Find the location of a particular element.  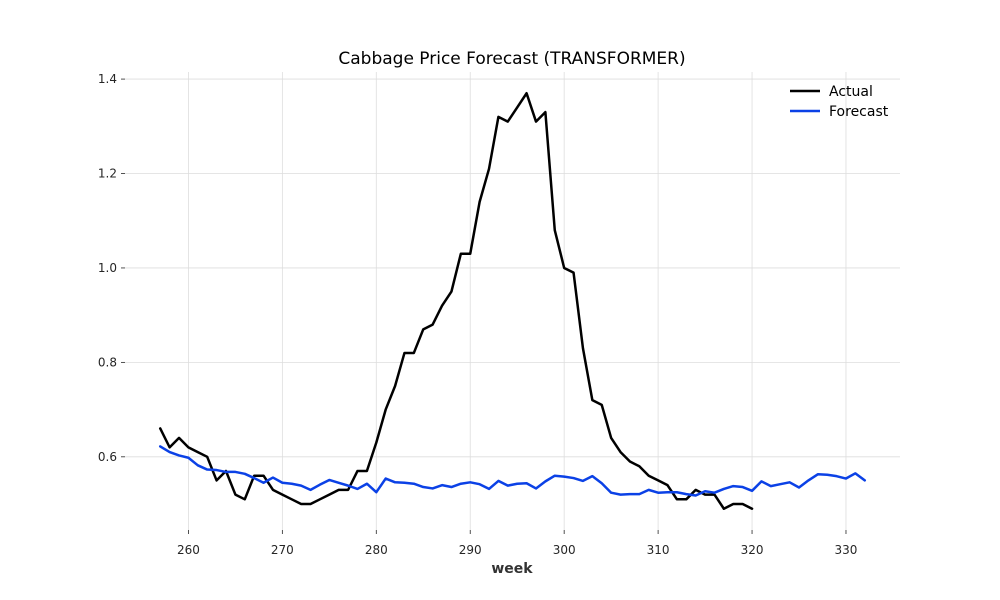

x-tick-label: 300 is located at coordinates (564, 550).